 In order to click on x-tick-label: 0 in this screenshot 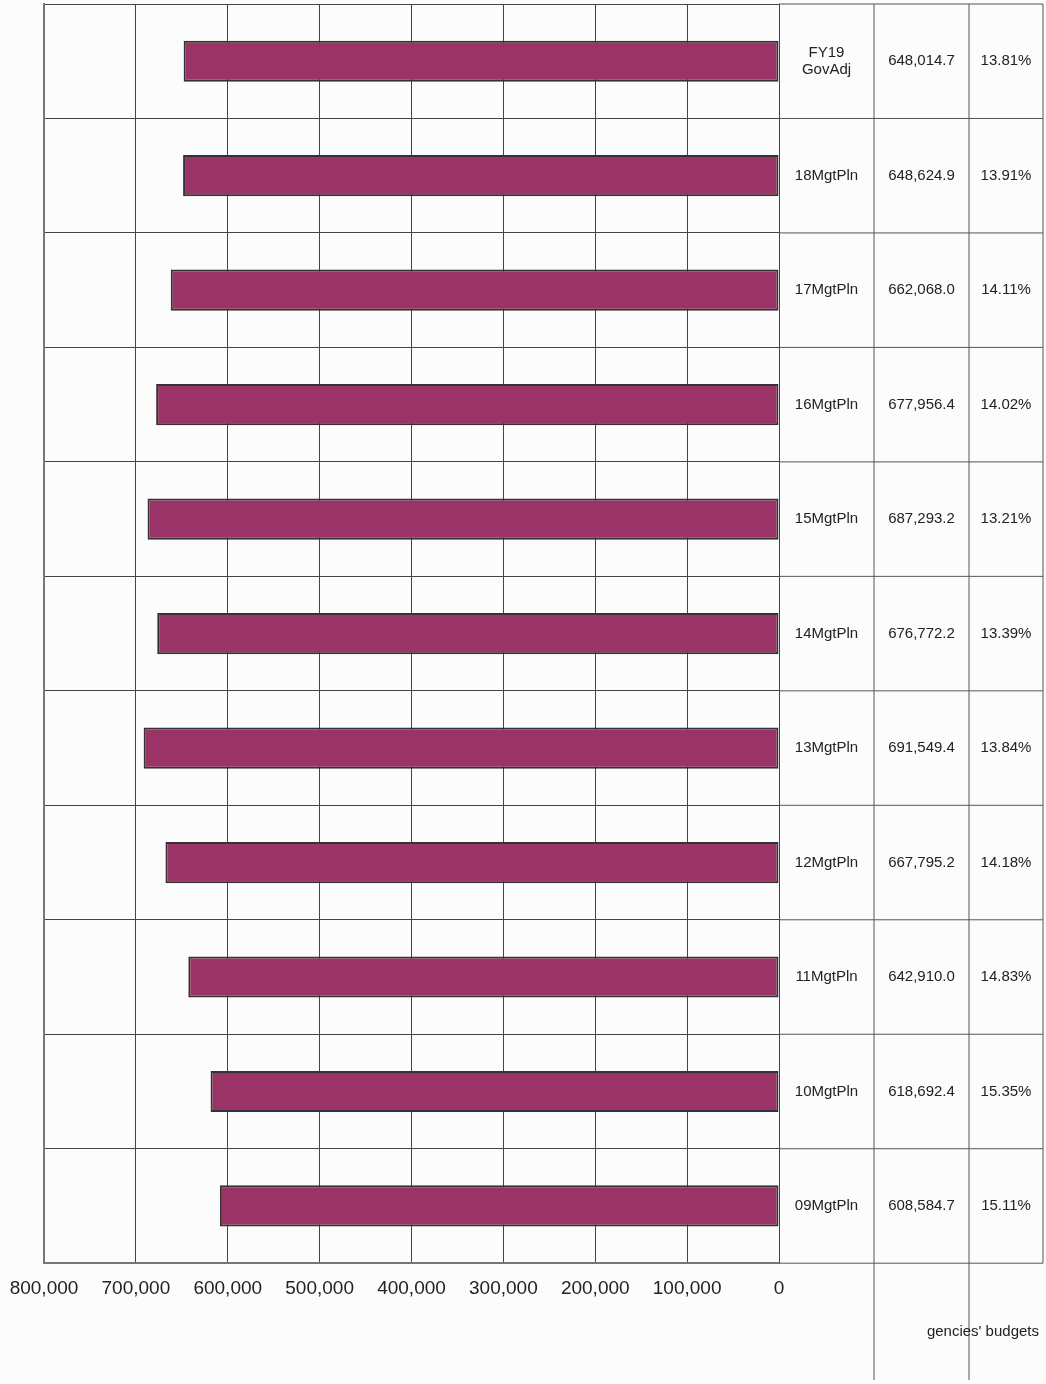, I will do `click(779, 1287)`.